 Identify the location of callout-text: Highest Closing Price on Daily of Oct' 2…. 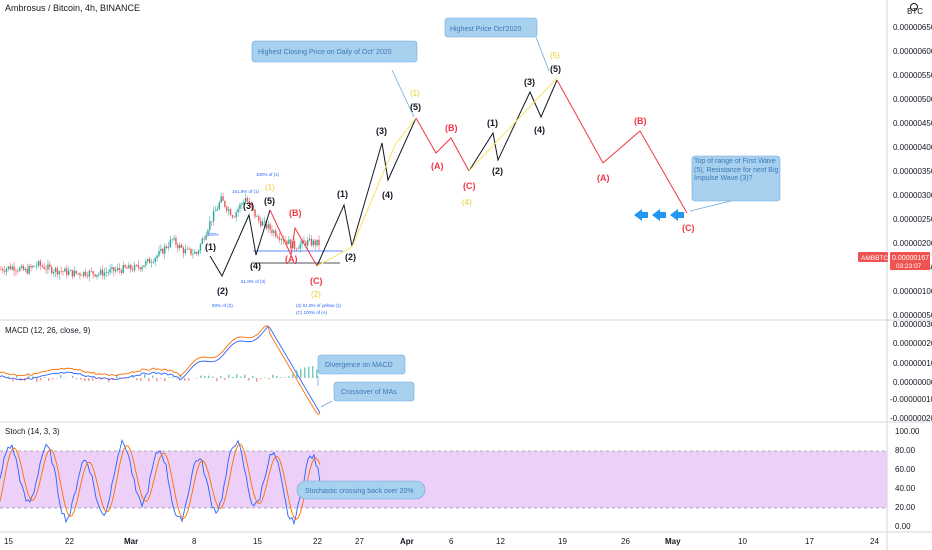
(325, 52).